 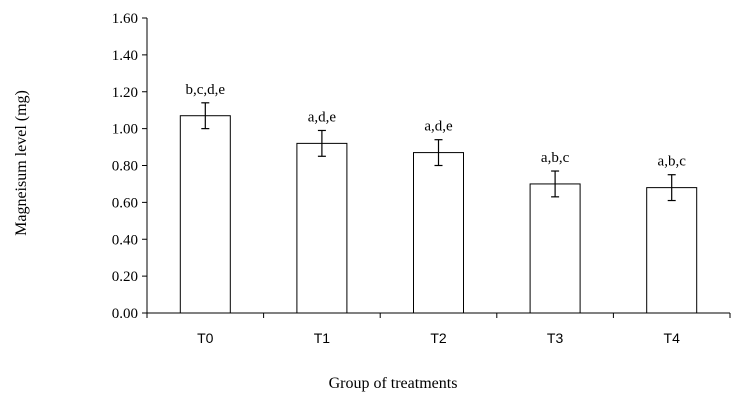 I want to click on bar-t3, so click(x=555, y=248).